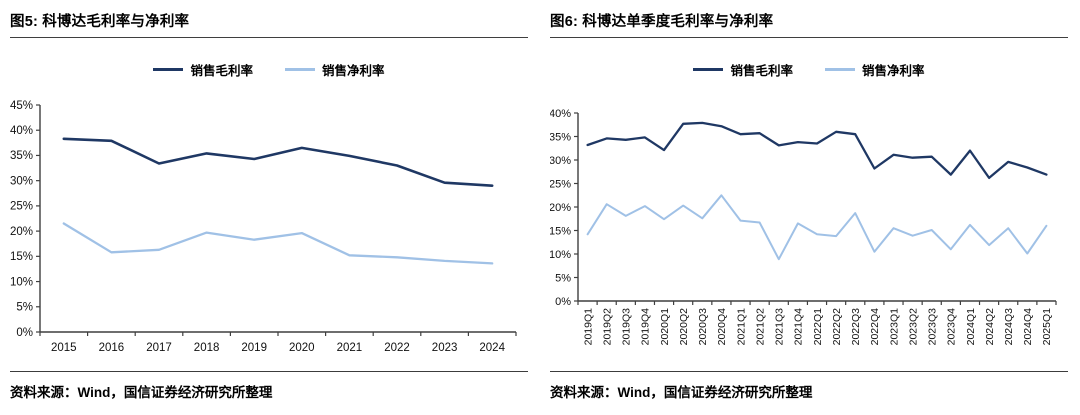  I want to click on svg-text: 2020Q4, so click(722, 327).